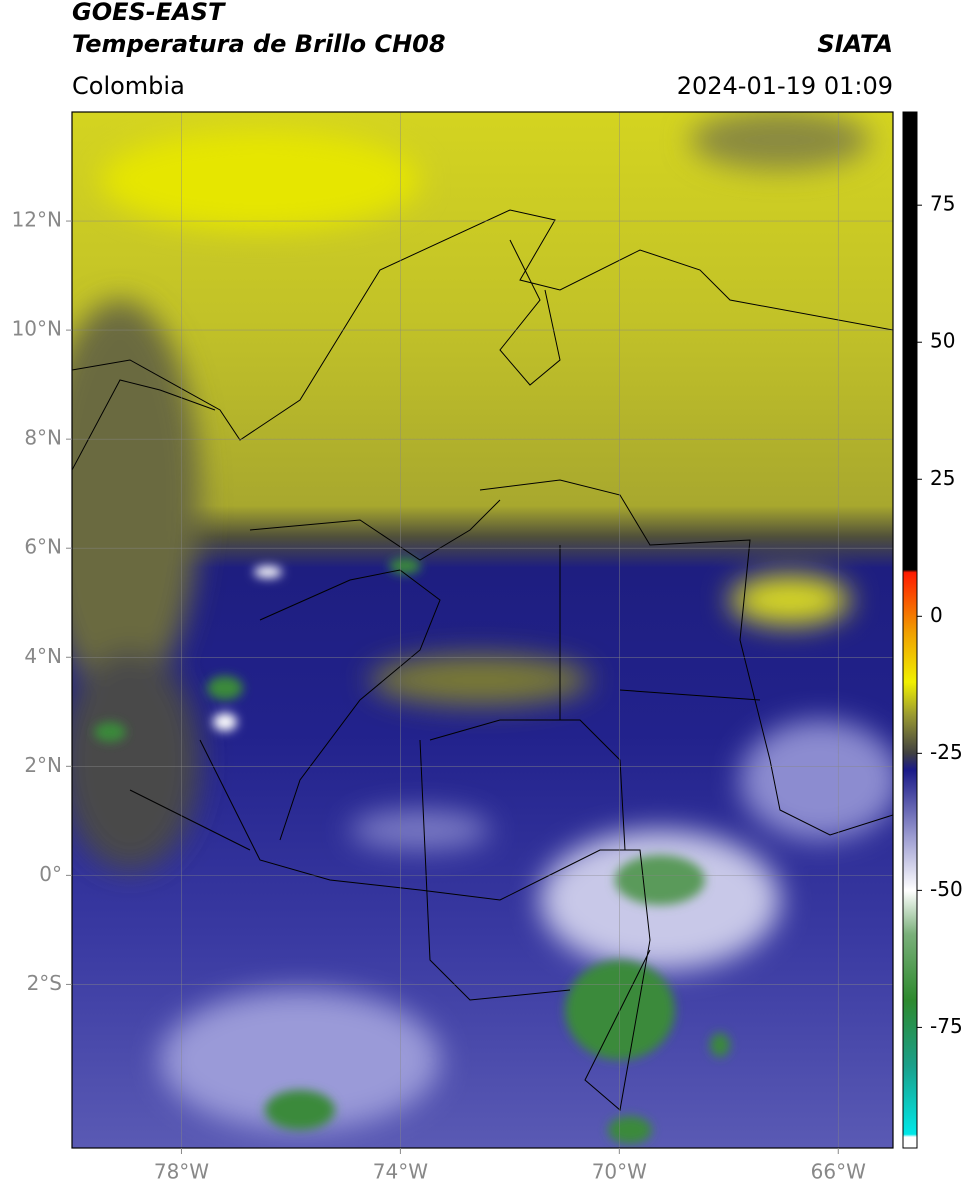  I want to click on colorbar-label: -25, so click(946, 752).